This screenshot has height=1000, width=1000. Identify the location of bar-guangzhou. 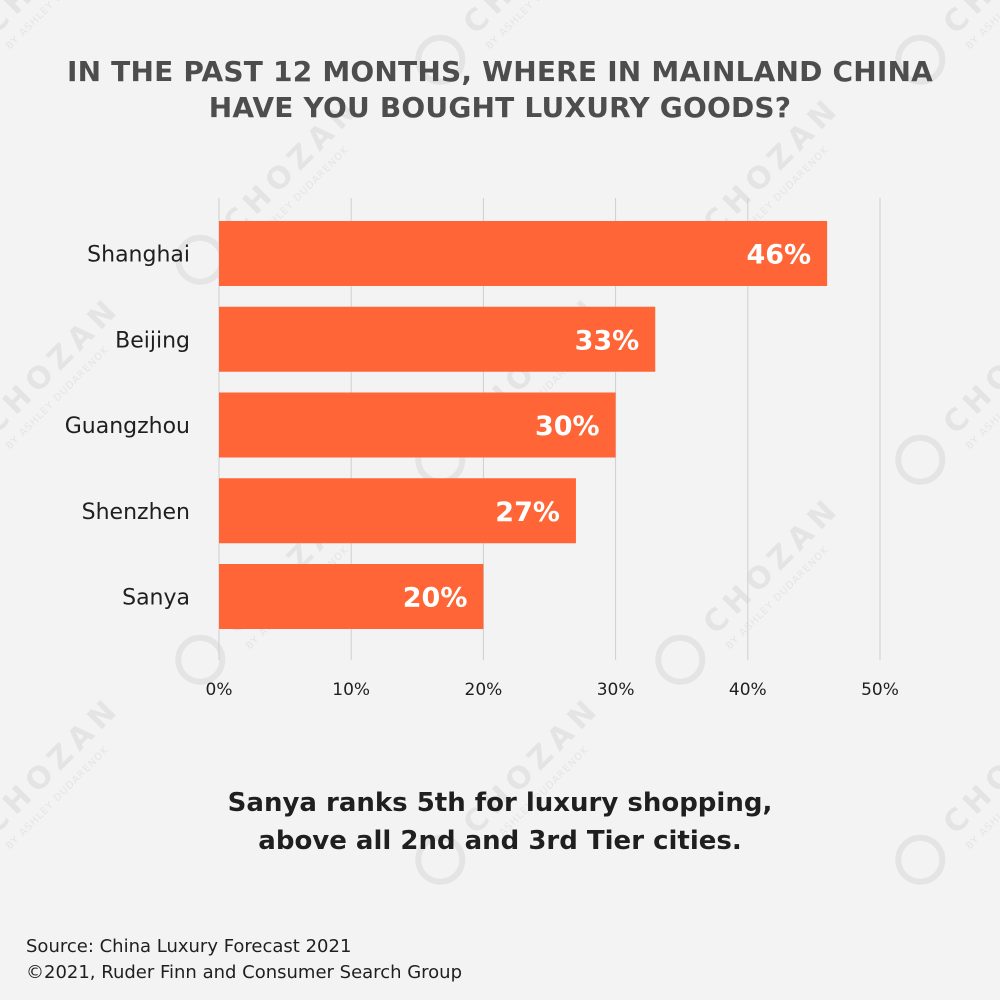
(417, 425).